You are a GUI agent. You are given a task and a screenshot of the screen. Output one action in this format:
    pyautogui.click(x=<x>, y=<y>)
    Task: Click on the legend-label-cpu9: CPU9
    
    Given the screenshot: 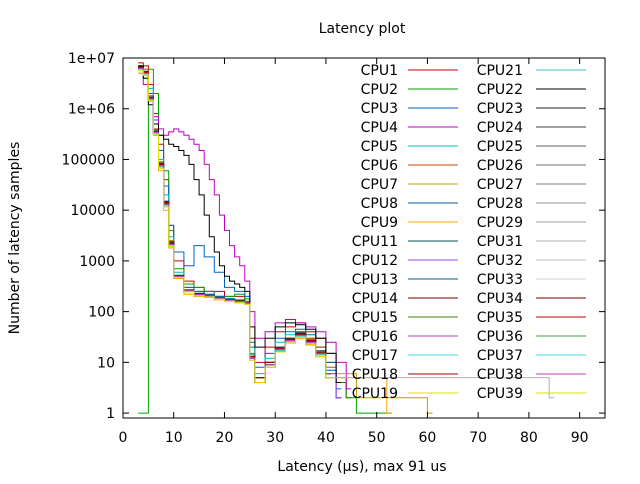 What is the action you would take?
    pyautogui.click(x=379, y=223)
    